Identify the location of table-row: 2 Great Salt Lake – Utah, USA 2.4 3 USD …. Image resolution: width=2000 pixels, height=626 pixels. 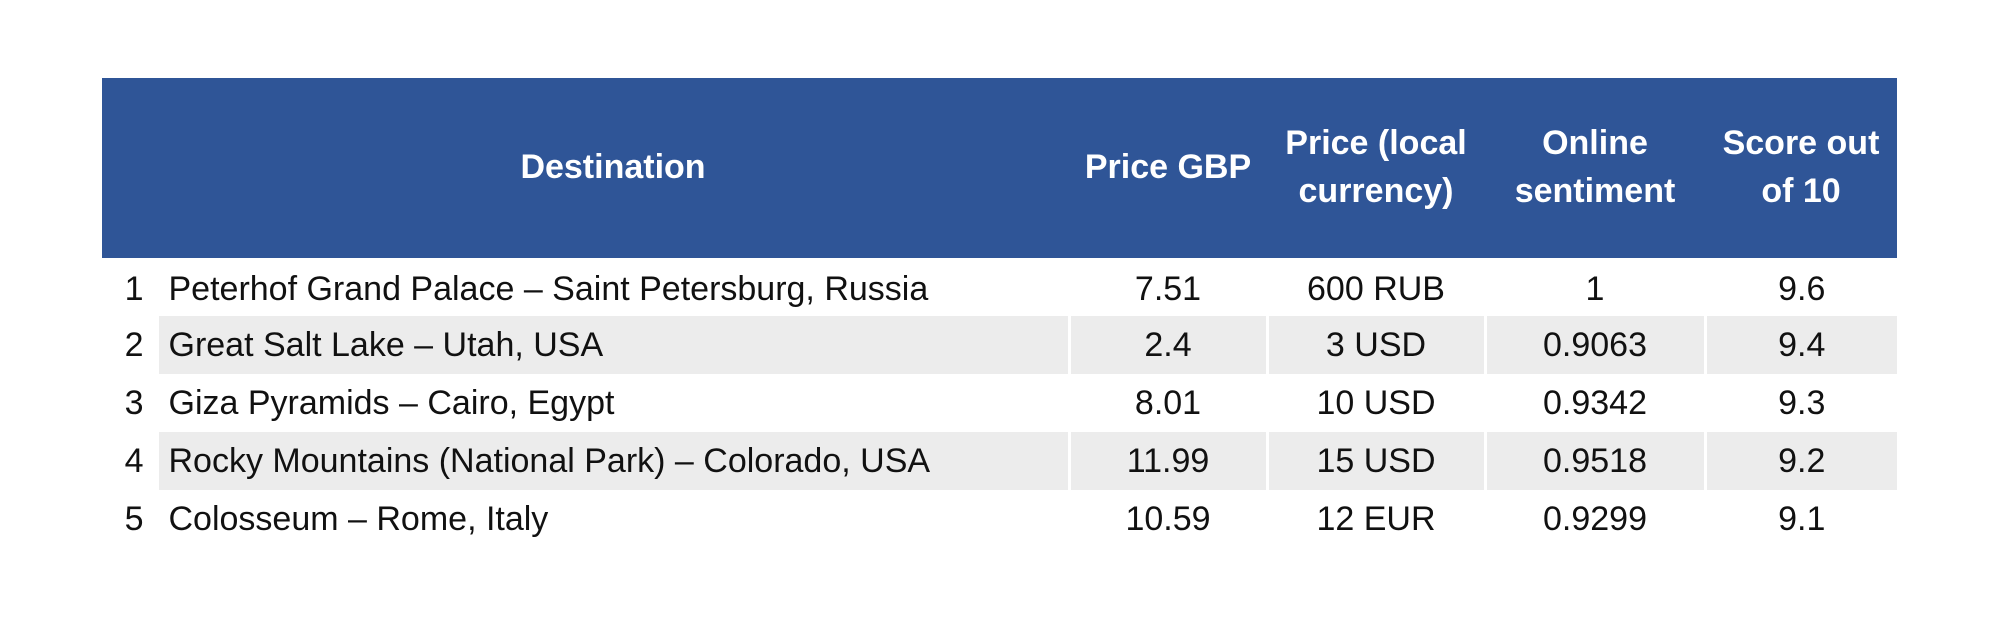
(999, 345).